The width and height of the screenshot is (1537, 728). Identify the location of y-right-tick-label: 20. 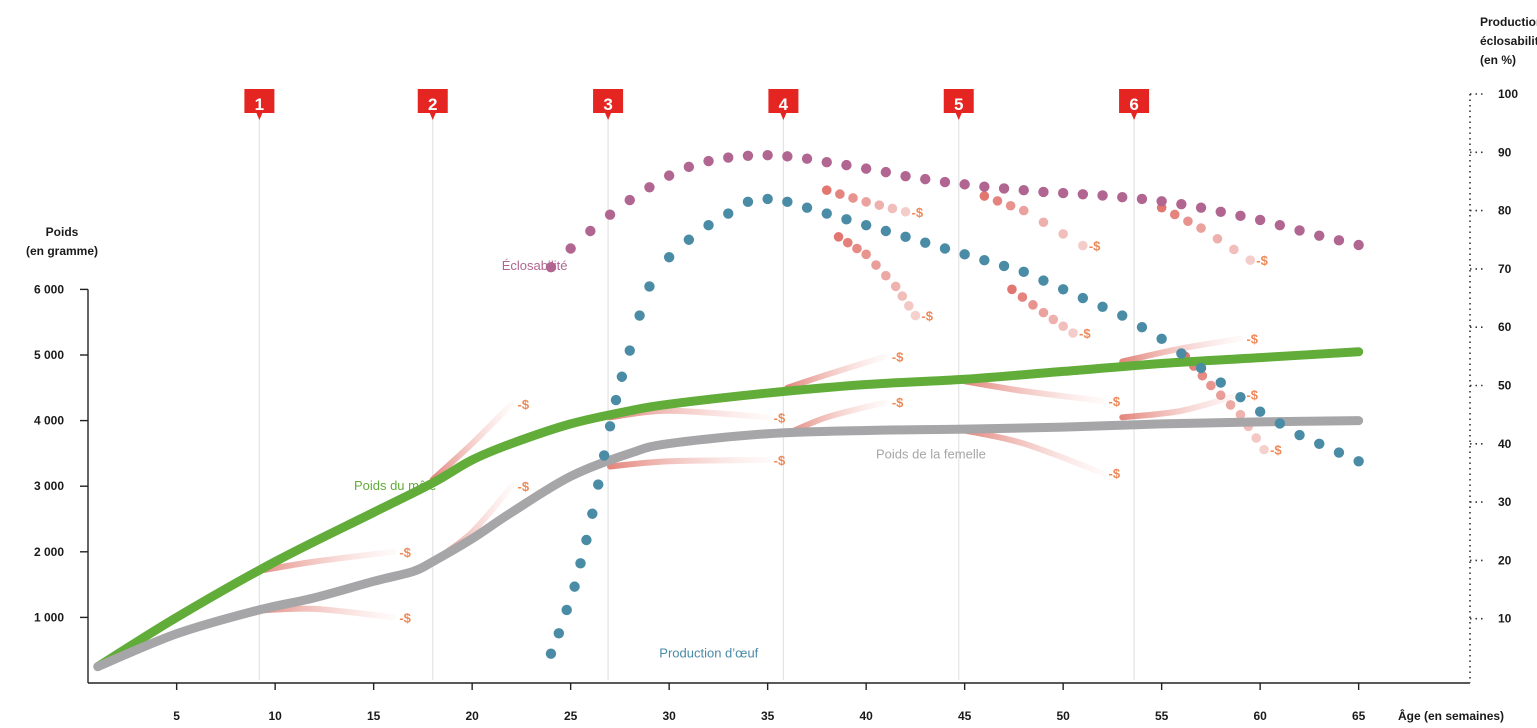
(1505, 560).